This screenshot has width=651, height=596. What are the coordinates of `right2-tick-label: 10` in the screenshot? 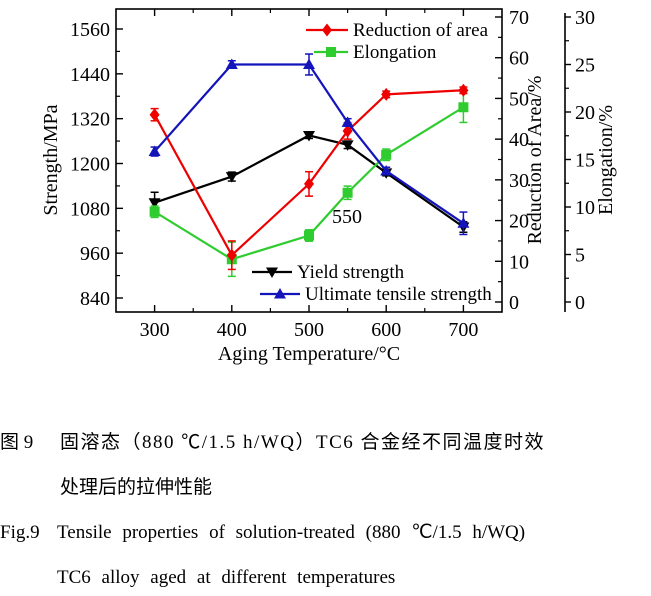 It's located at (585, 208).